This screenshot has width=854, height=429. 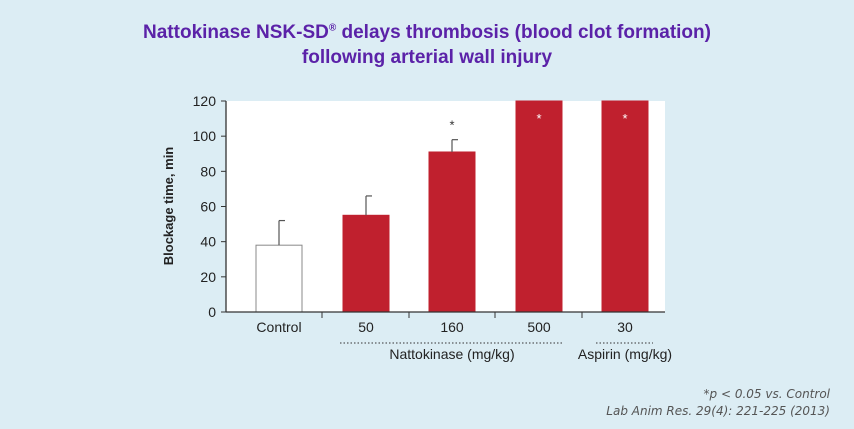 I want to click on chart-title-line-2: following arterial wall injury, so click(x=427, y=57).